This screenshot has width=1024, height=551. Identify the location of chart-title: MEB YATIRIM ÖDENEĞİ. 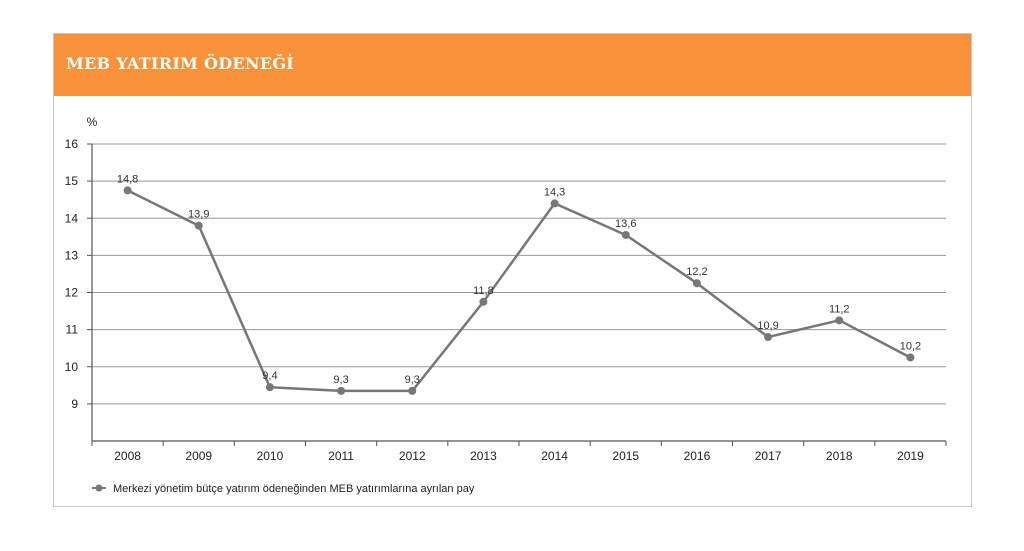
(180, 63).